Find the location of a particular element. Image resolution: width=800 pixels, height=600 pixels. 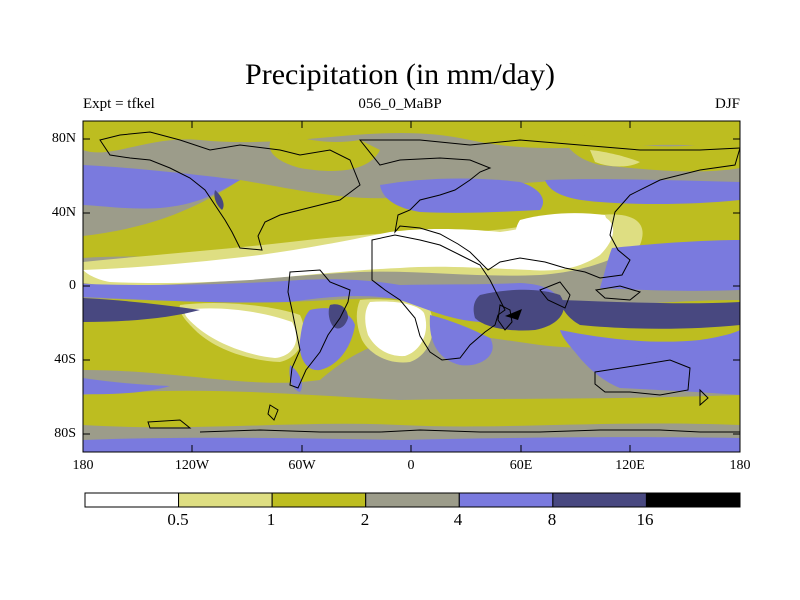

lon-label-120e: 120E is located at coordinates (630, 465).